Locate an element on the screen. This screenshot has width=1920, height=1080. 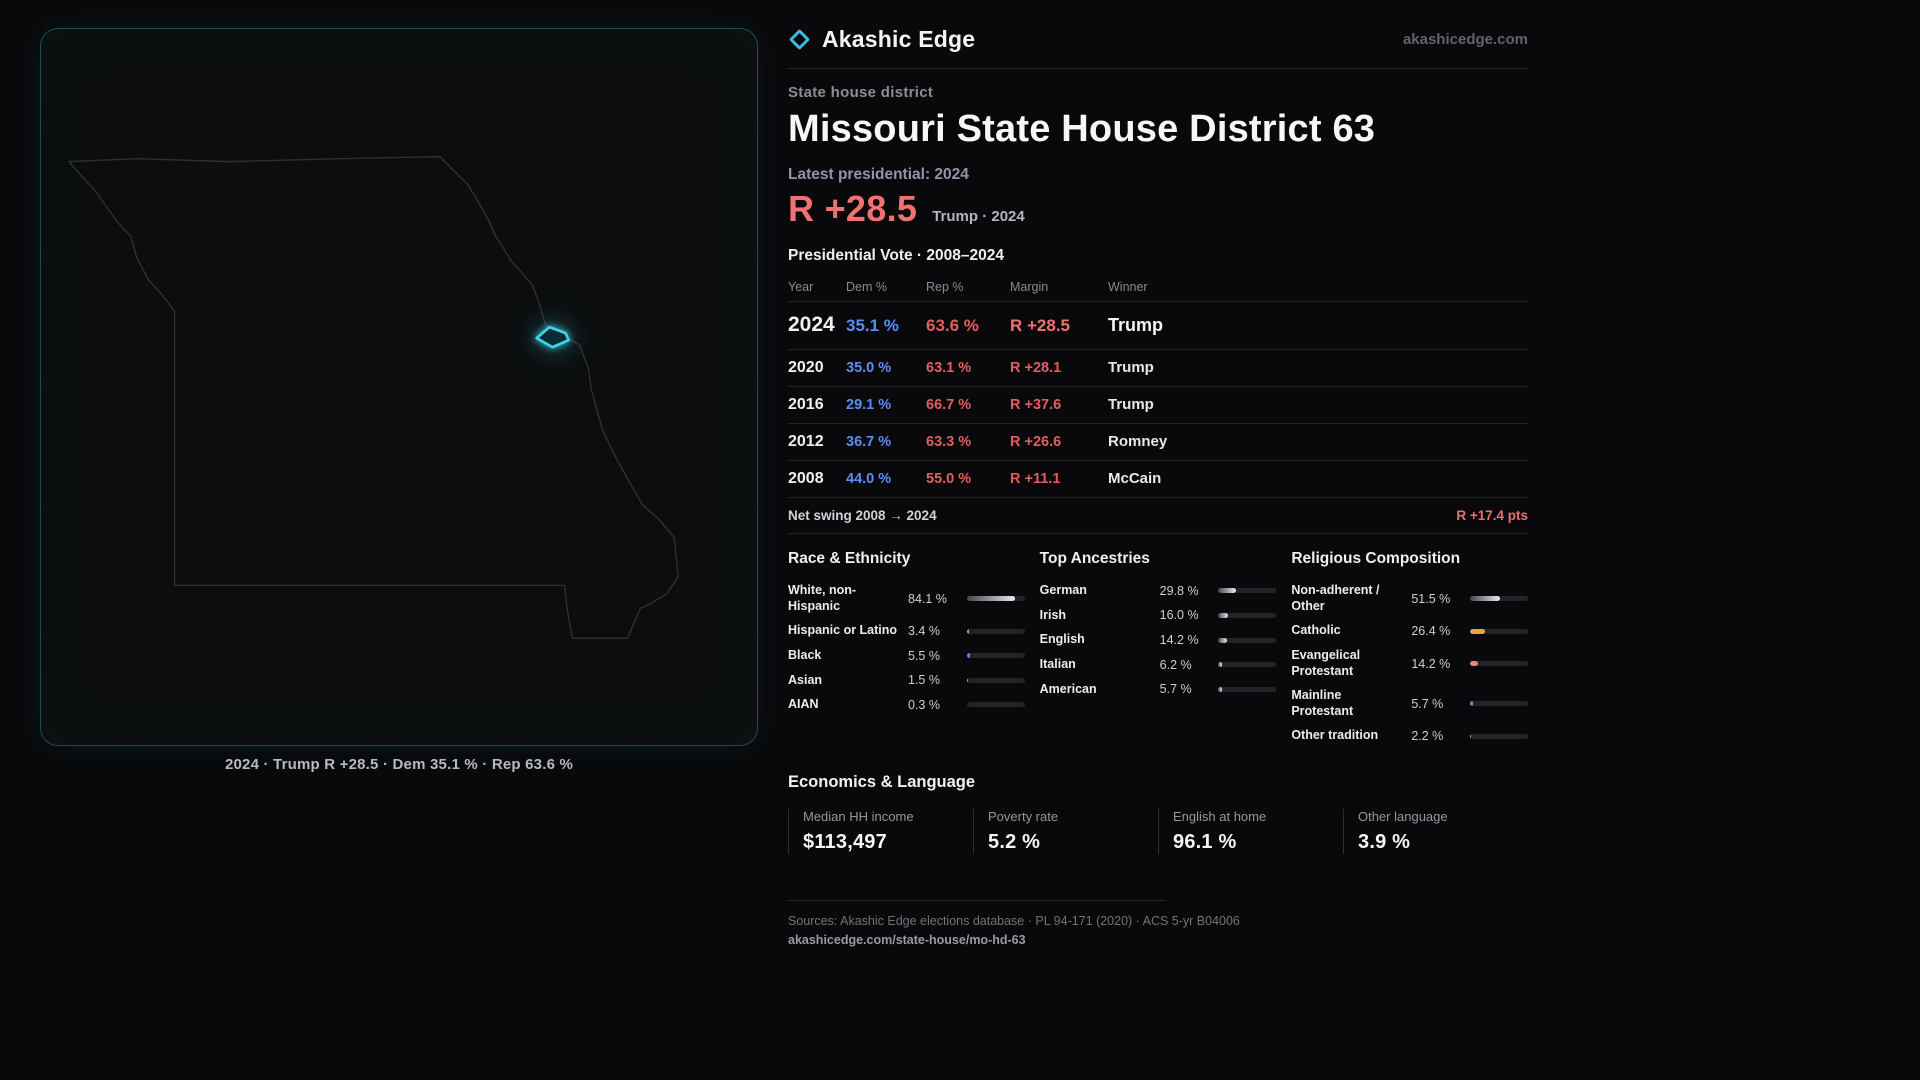
rep-pct: 66.7 % is located at coordinates (949, 404).